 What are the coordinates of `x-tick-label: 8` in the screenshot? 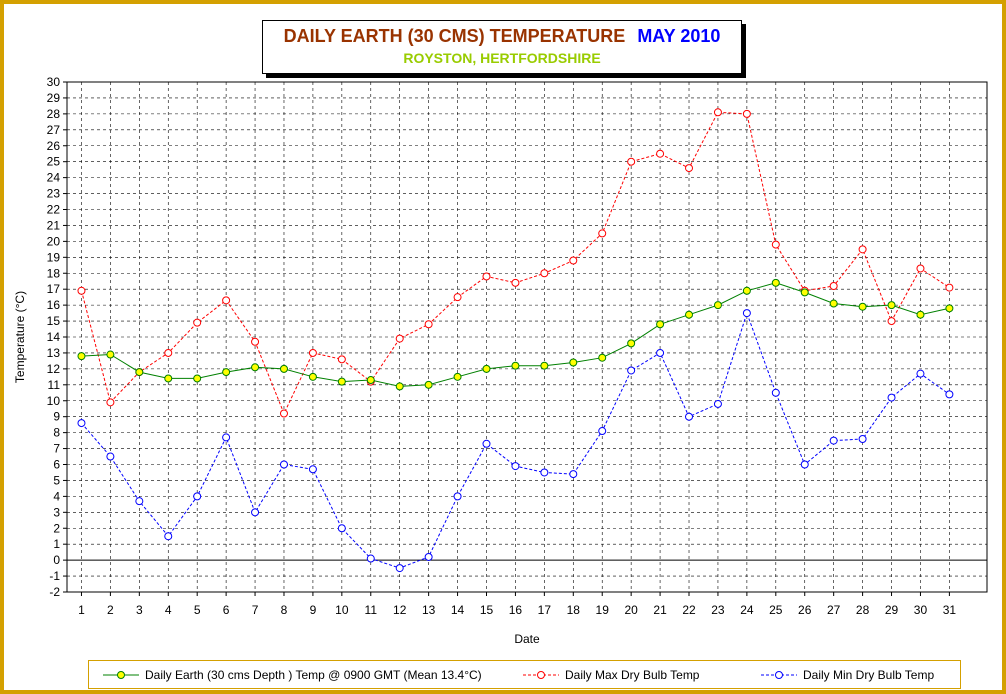 It's located at (284, 610).